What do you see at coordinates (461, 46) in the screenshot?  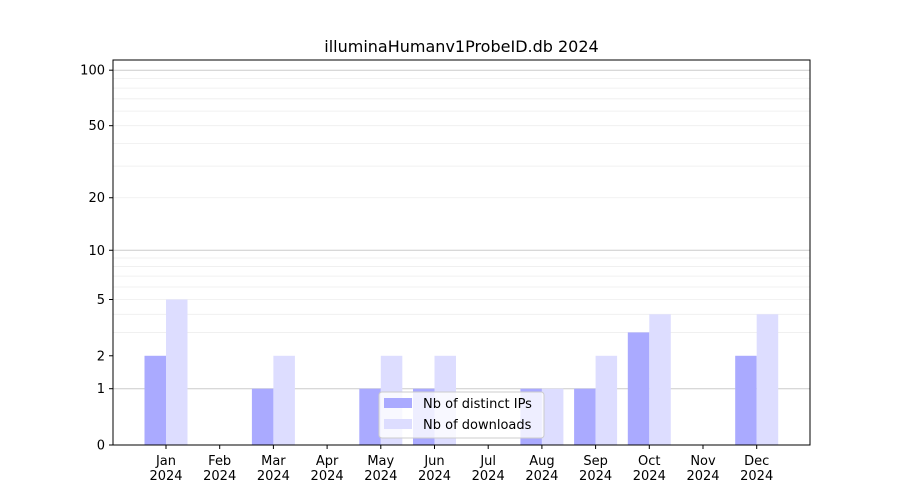 I see `chart-title: illuminaHumanv1ProbeID.db 2024` at bounding box center [461, 46].